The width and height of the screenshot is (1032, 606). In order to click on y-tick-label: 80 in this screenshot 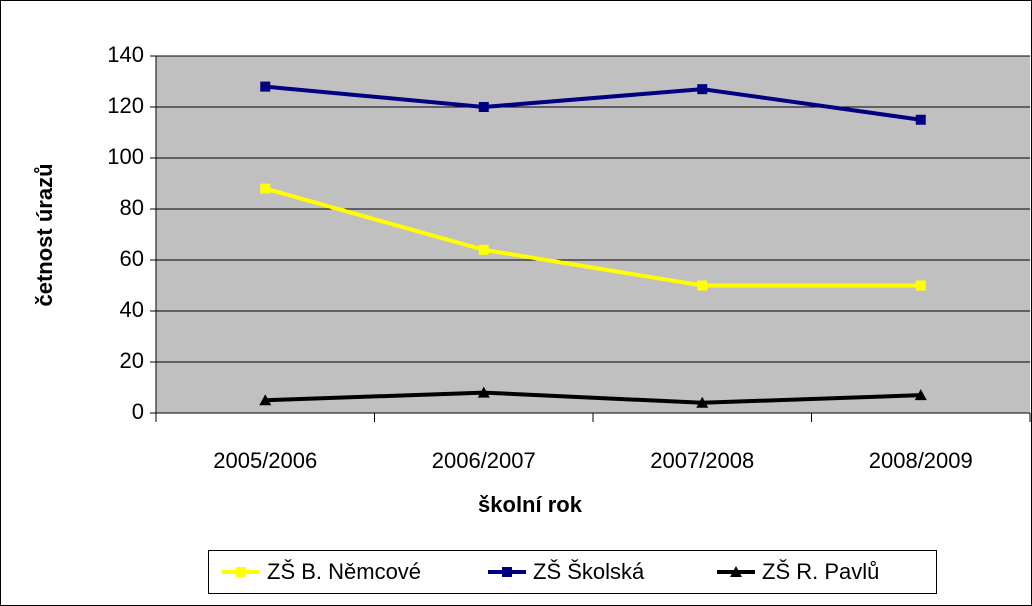, I will do `click(132, 207)`.